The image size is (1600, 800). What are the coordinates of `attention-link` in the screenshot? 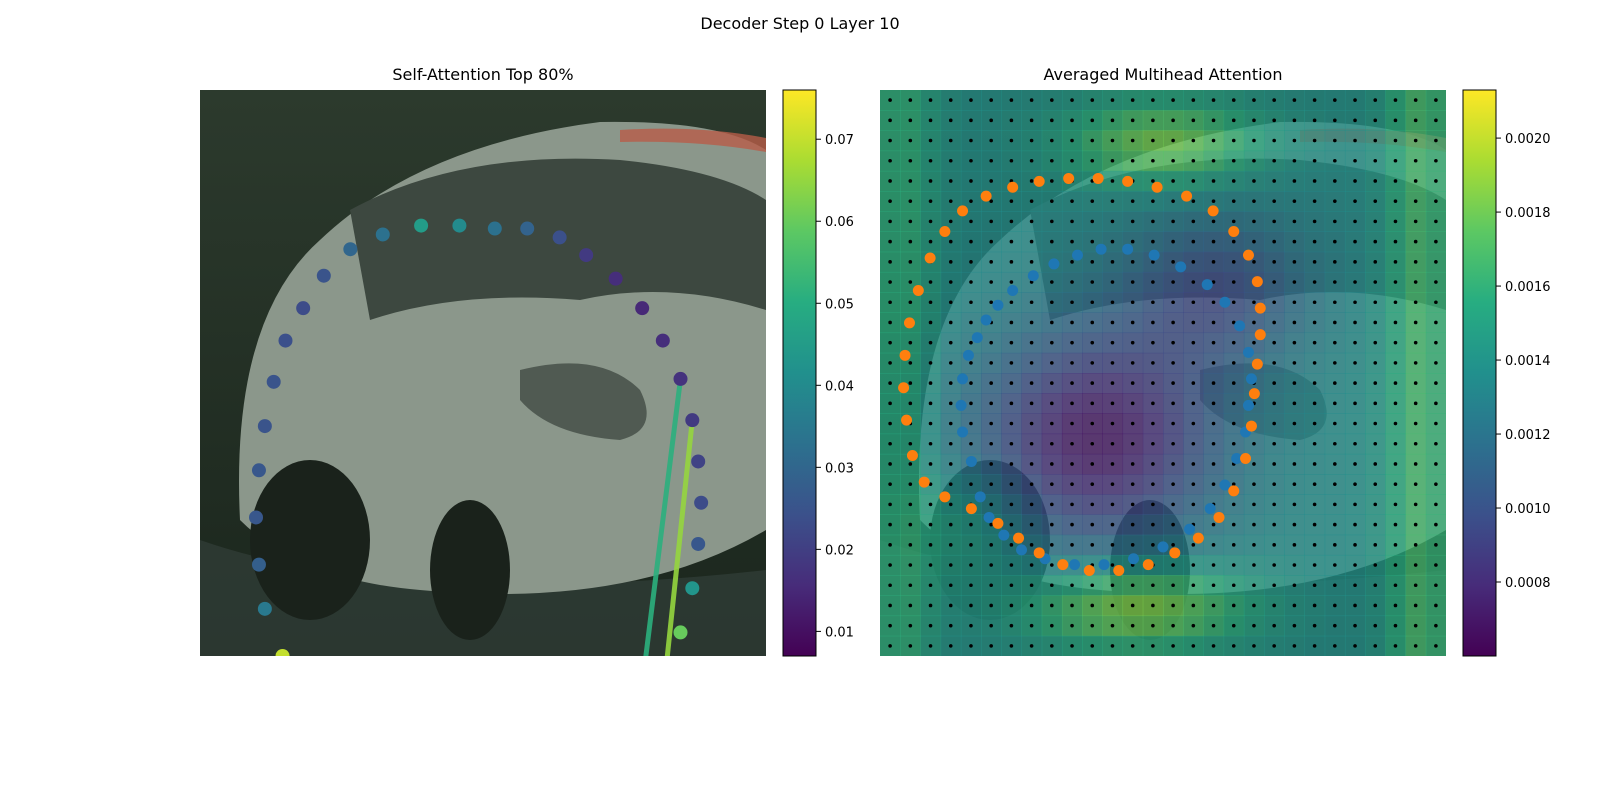 It's located at (320, 708).